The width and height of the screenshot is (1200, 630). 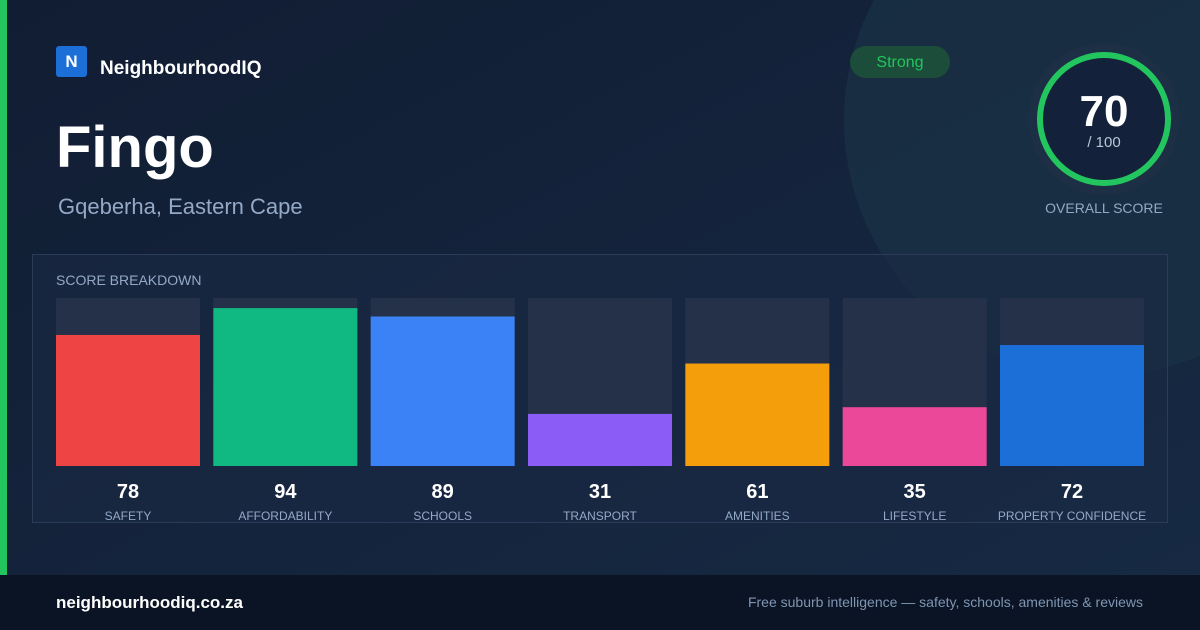 What do you see at coordinates (3, 287) in the screenshot?
I see `accent-stripe` at bounding box center [3, 287].